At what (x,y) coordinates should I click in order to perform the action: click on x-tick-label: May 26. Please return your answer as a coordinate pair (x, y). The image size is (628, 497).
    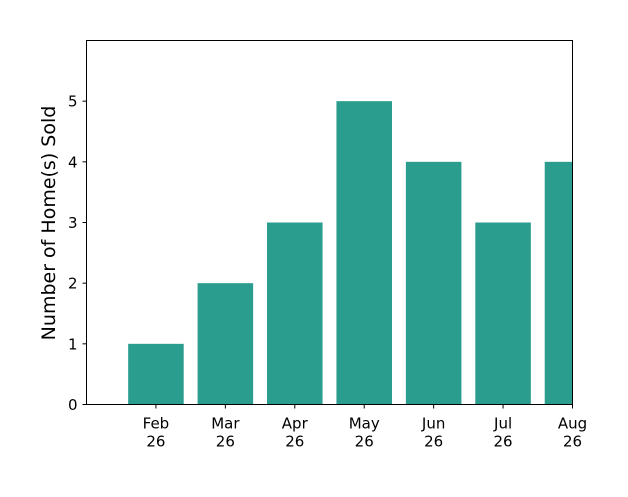
    Looking at the image, I should click on (364, 433).